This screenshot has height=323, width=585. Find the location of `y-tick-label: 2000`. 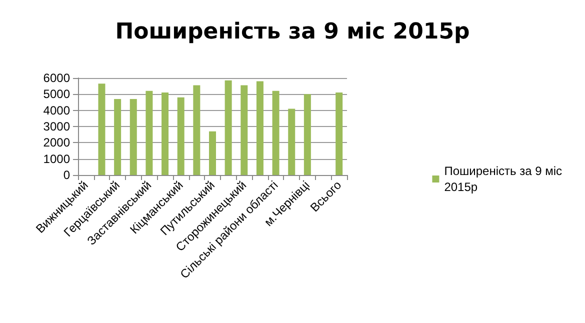

y-tick-label: 2000 is located at coordinates (56, 143).